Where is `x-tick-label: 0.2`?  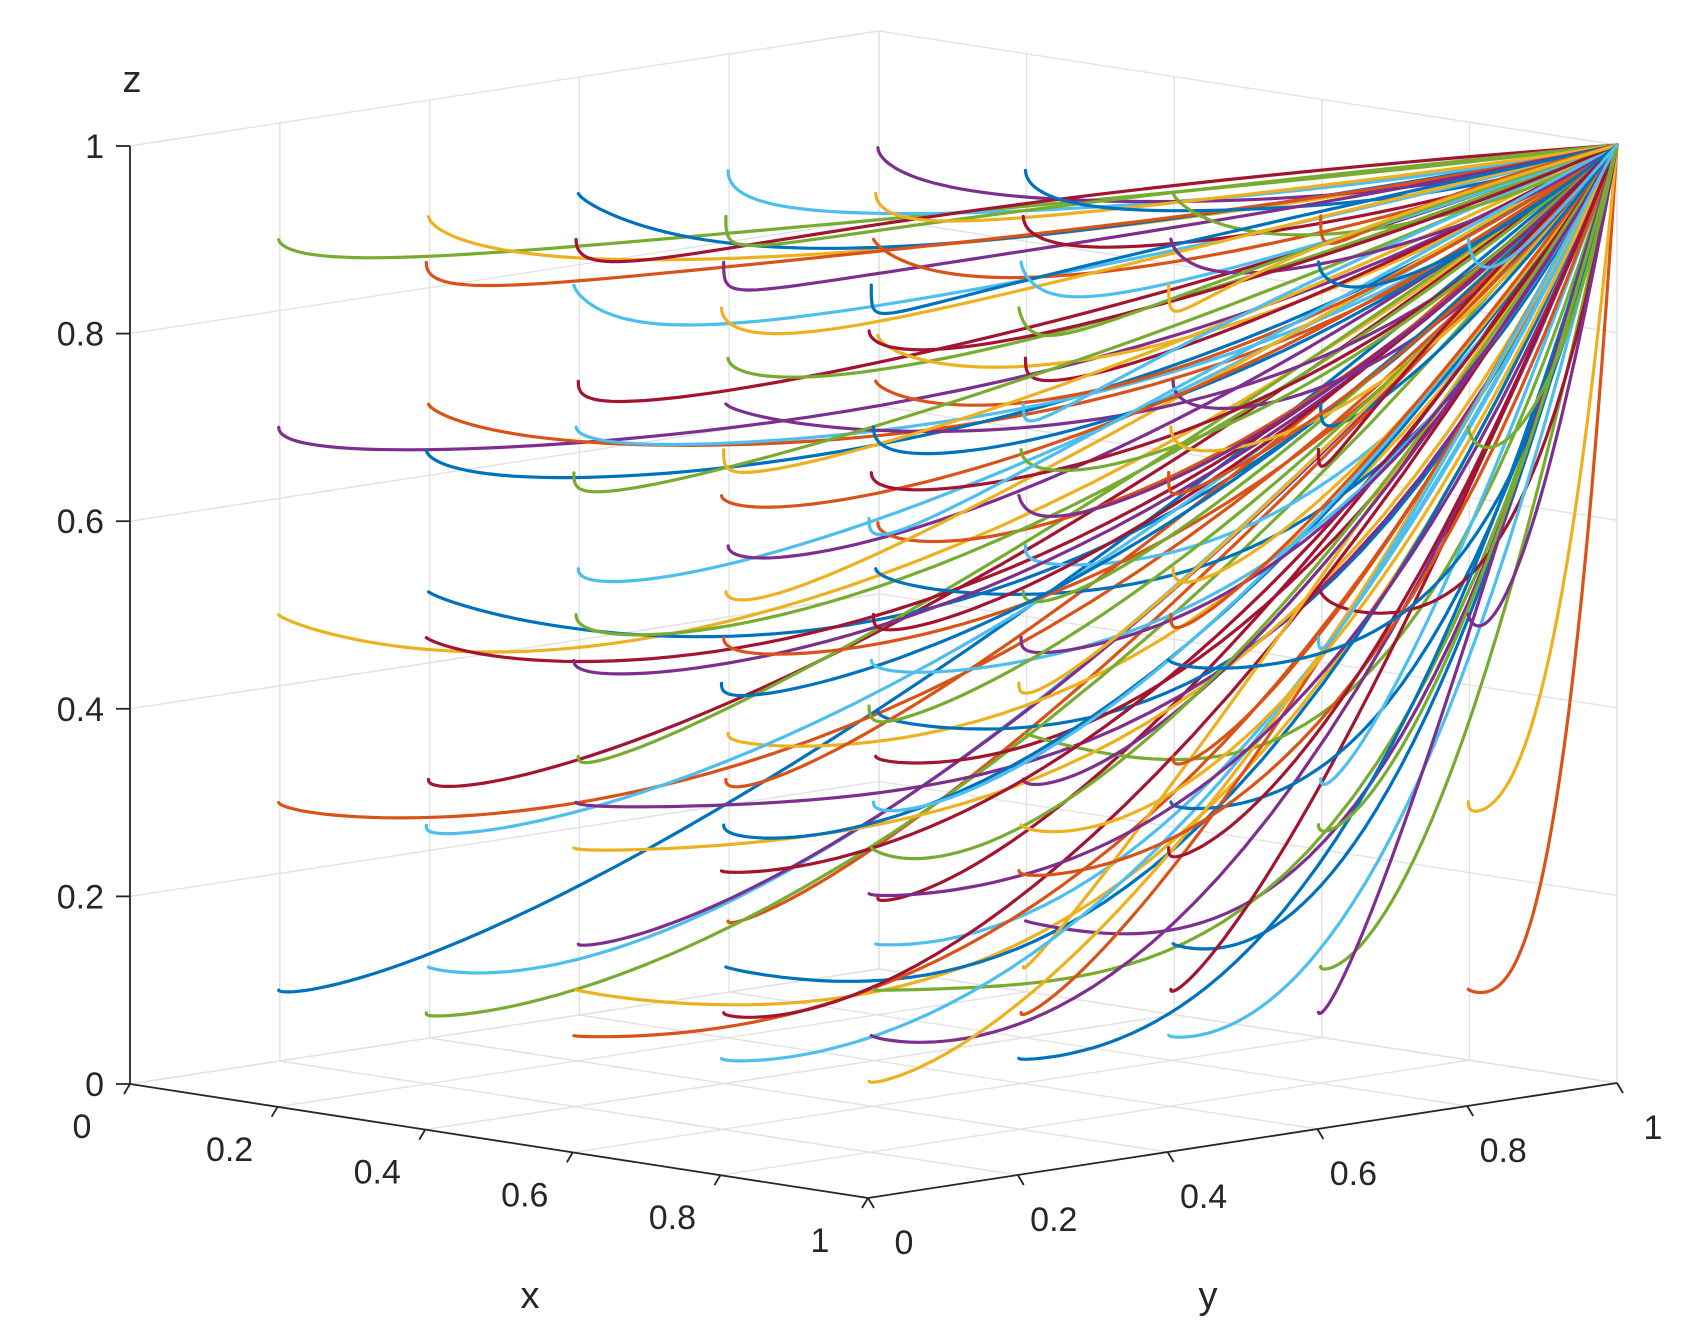 x-tick-label: 0.2 is located at coordinates (229, 1150).